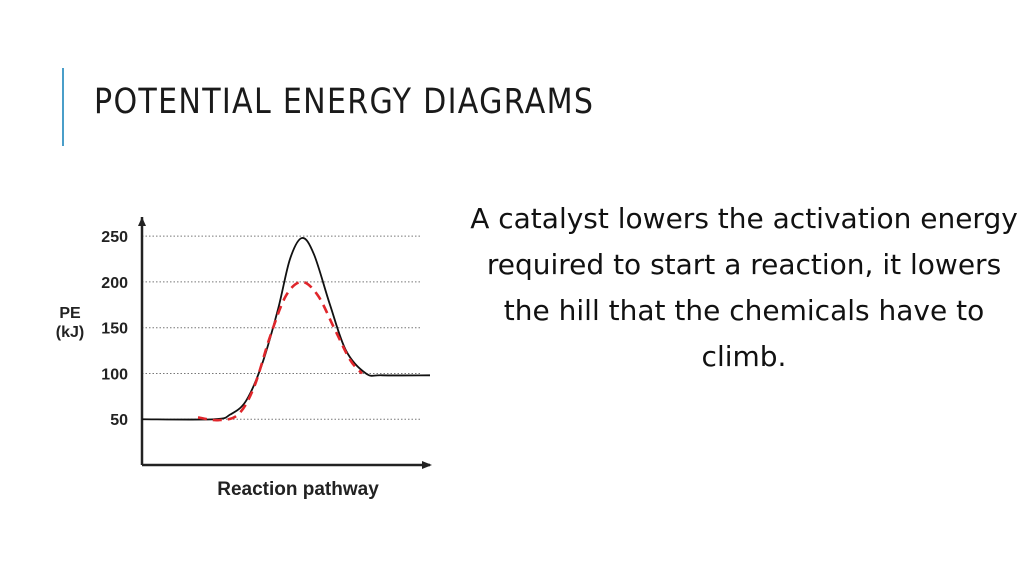 This screenshot has width=1024, height=576. What do you see at coordinates (427, 465) in the screenshot?
I see `x-axis-arrow` at bounding box center [427, 465].